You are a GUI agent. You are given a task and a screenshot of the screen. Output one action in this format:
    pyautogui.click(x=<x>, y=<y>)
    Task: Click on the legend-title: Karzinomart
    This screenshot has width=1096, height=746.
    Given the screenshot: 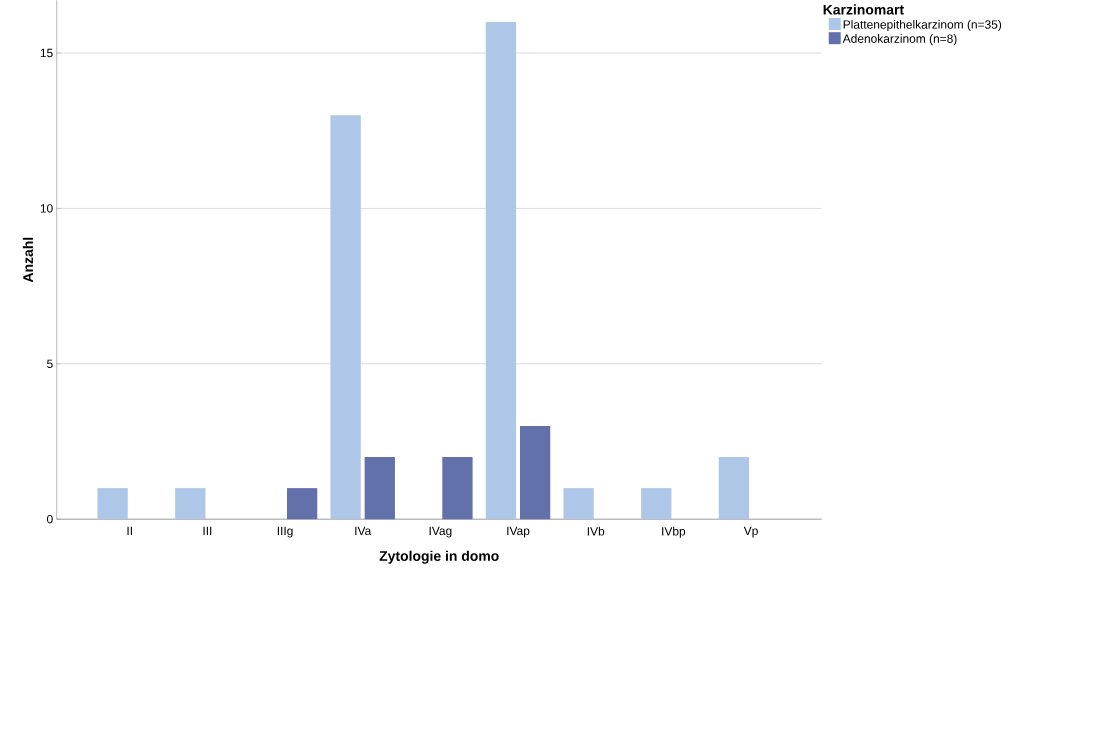 What is the action you would take?
    pyautogui.click(x=863, y=9)
    